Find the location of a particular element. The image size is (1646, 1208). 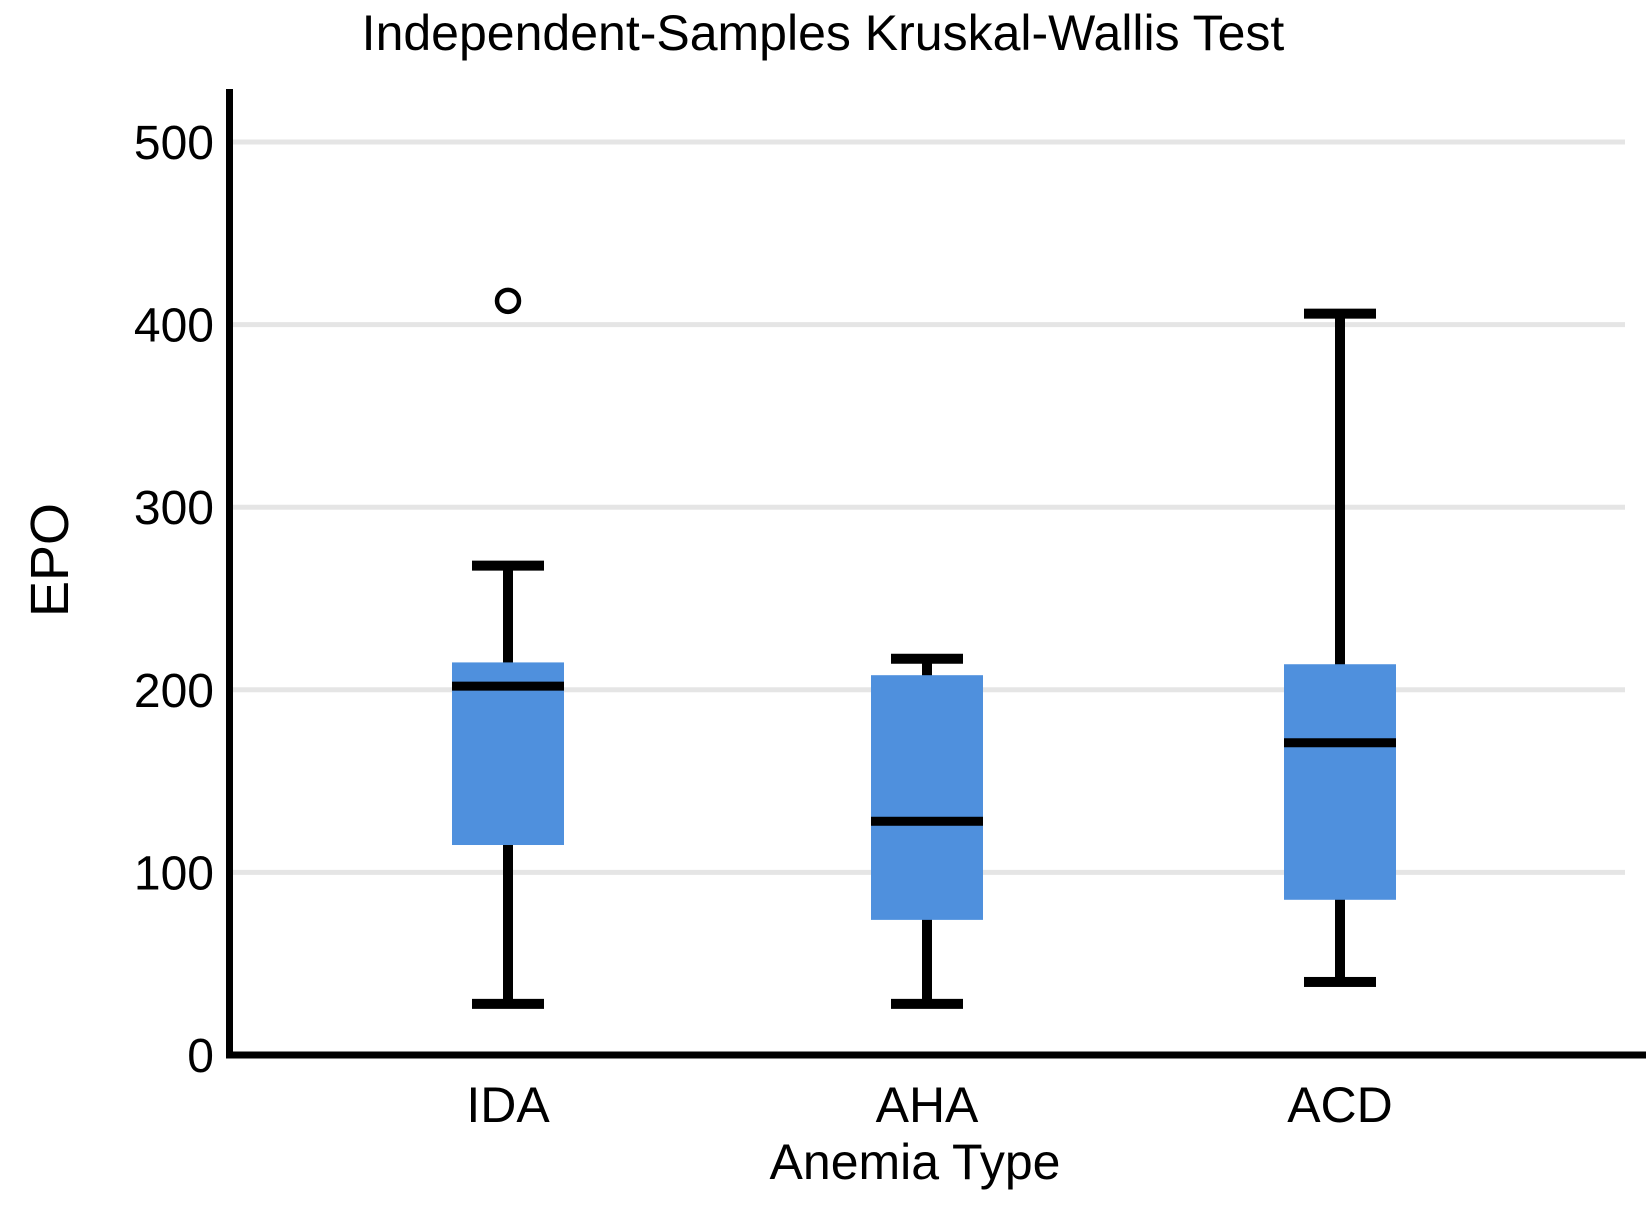

whisker-cap-lower-IDA is located at coordinates (508, 1003).